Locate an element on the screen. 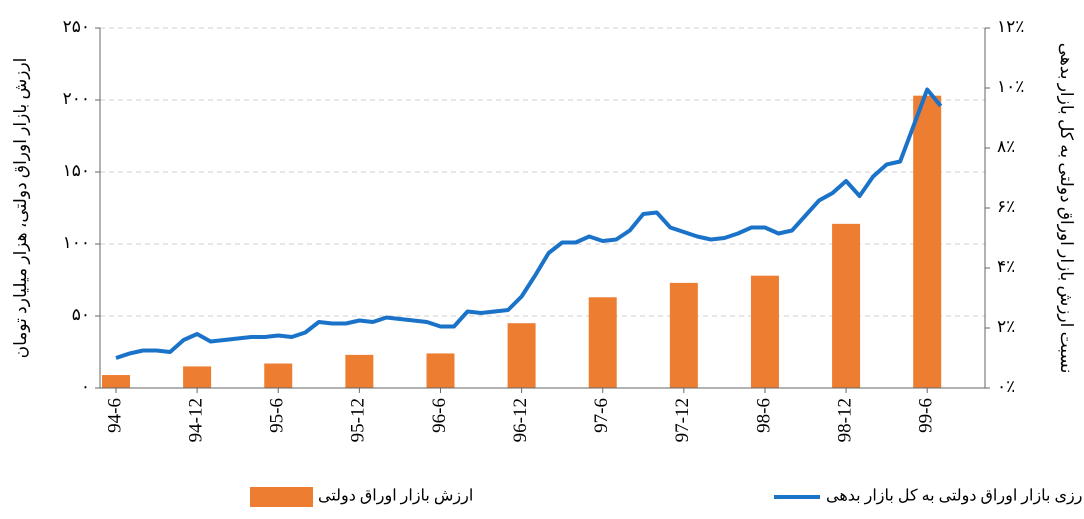 This screenshot has height=519, width=1084. x-tick-label: 98-6 is located at coordinates (763, 415).